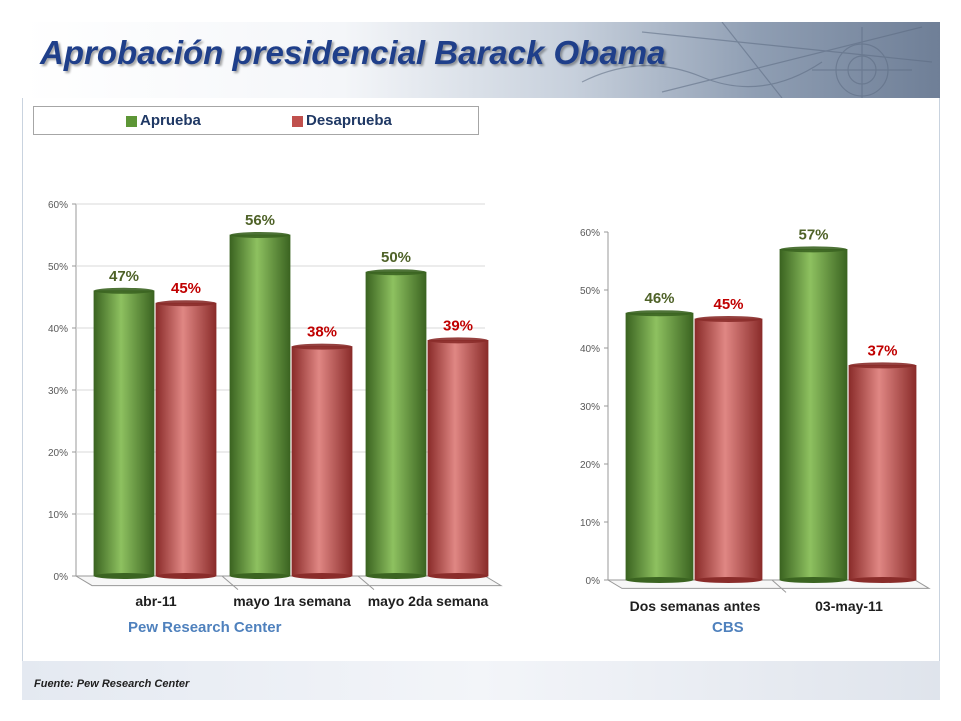 The height and width of the screenshot is (721, 961). Describe the element at coordinates (458, 325) in the screenshot. I see `data-label-disapprove-2: 39%` at that location.